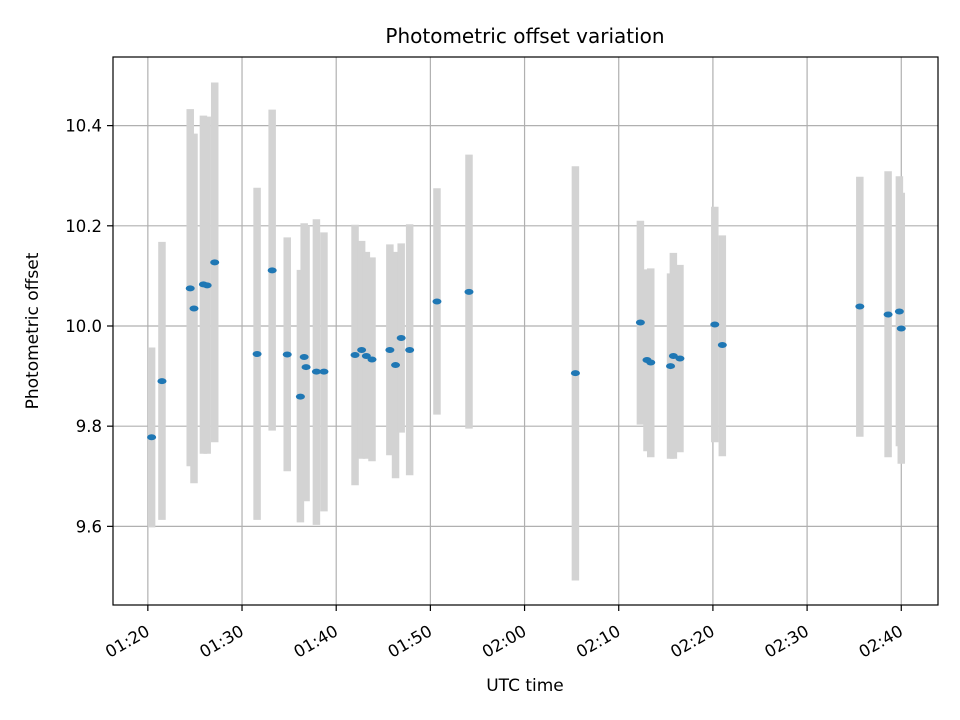 The height and width of the screenshot is (720, 960). What do you see at coordinates (504, 641) in the screenshot?
I see `x-tick-label: 02:00` at bounding box center [504, 641].